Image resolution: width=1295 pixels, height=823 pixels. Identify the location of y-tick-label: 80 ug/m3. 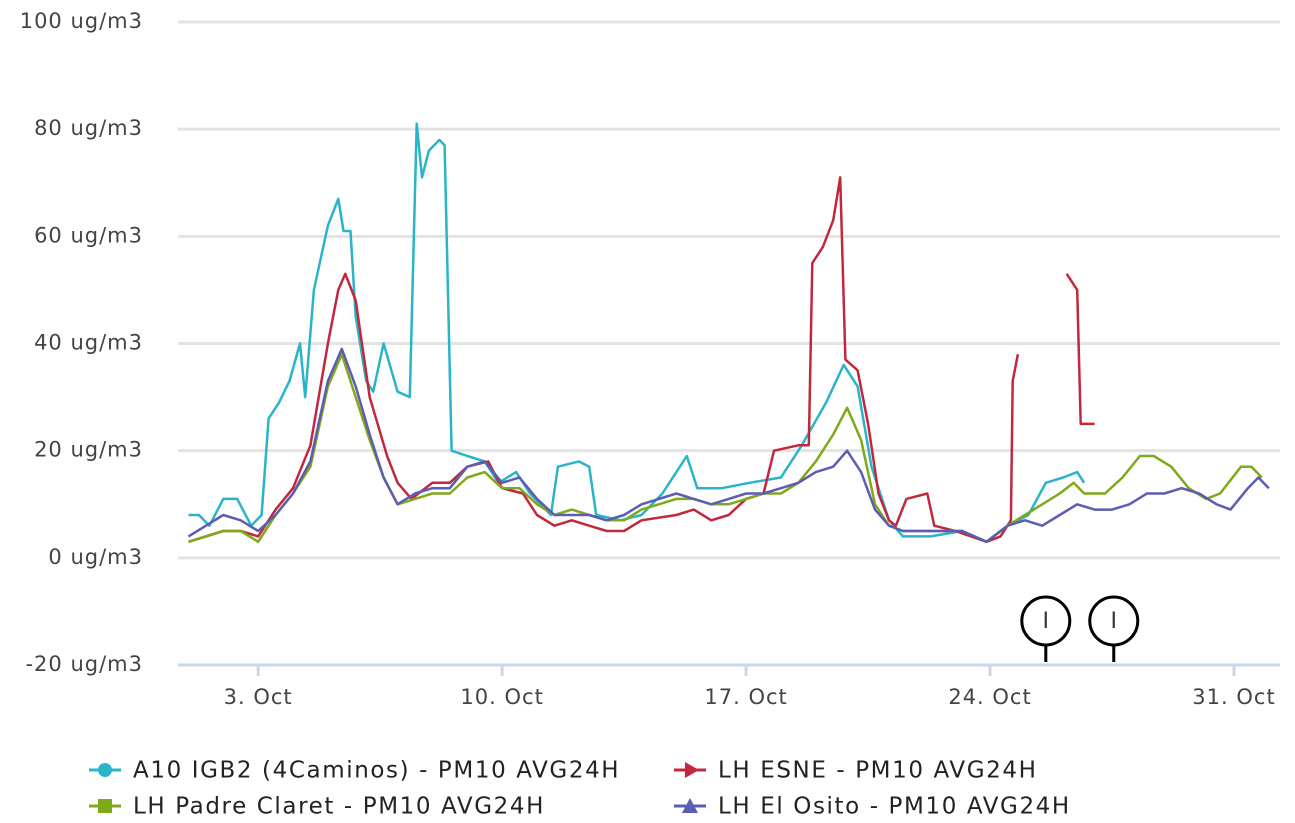
(88, 128).